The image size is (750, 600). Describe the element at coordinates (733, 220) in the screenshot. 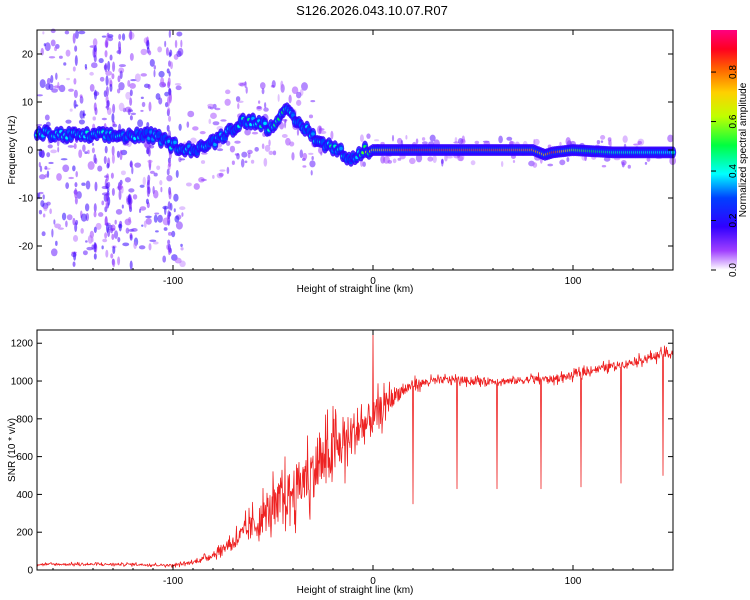

I see `colorbar-tick-label: 0.2` at that location.